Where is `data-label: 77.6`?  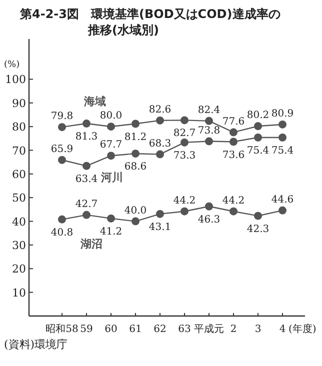 data-label: 77.6 is located at coordinates (233, 122).